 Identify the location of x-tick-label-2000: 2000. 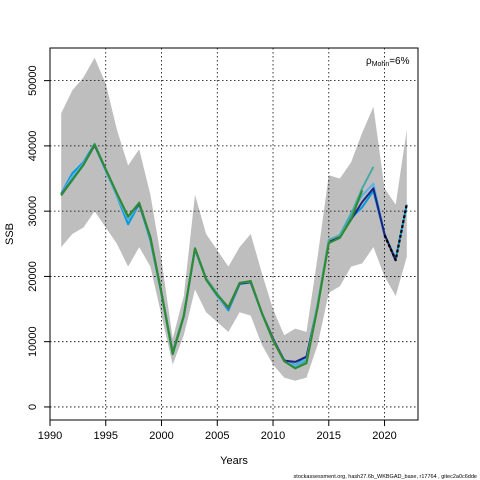
(161, 436).